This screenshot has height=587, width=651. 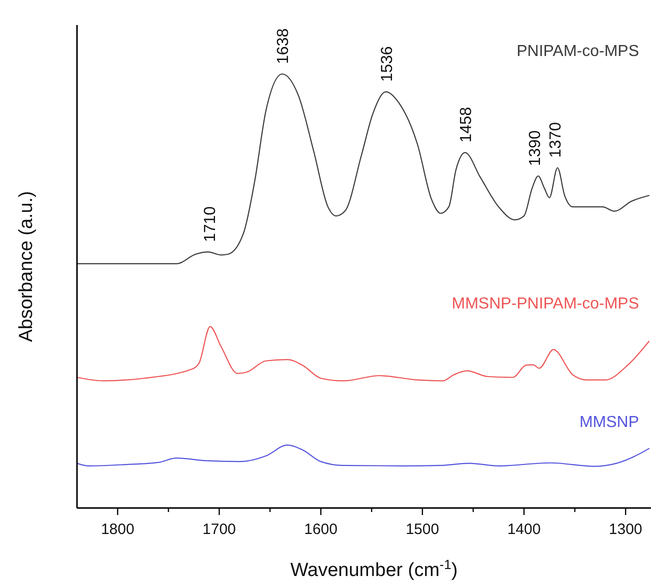 What do you see at coordinates (467, 124) in the screenshot?
I see `annotation: 1458` at bounding box center [467, 124].